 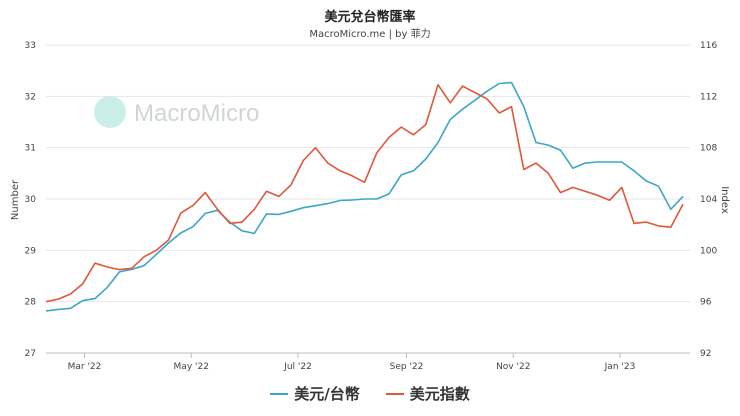 I want to click on x-tick-label: Jul '22, so click(x=297, y=367).